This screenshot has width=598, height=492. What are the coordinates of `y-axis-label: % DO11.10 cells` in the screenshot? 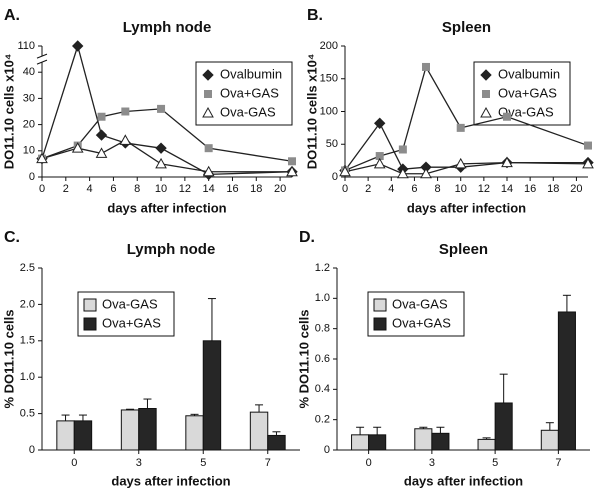 It's located at (303, 358).